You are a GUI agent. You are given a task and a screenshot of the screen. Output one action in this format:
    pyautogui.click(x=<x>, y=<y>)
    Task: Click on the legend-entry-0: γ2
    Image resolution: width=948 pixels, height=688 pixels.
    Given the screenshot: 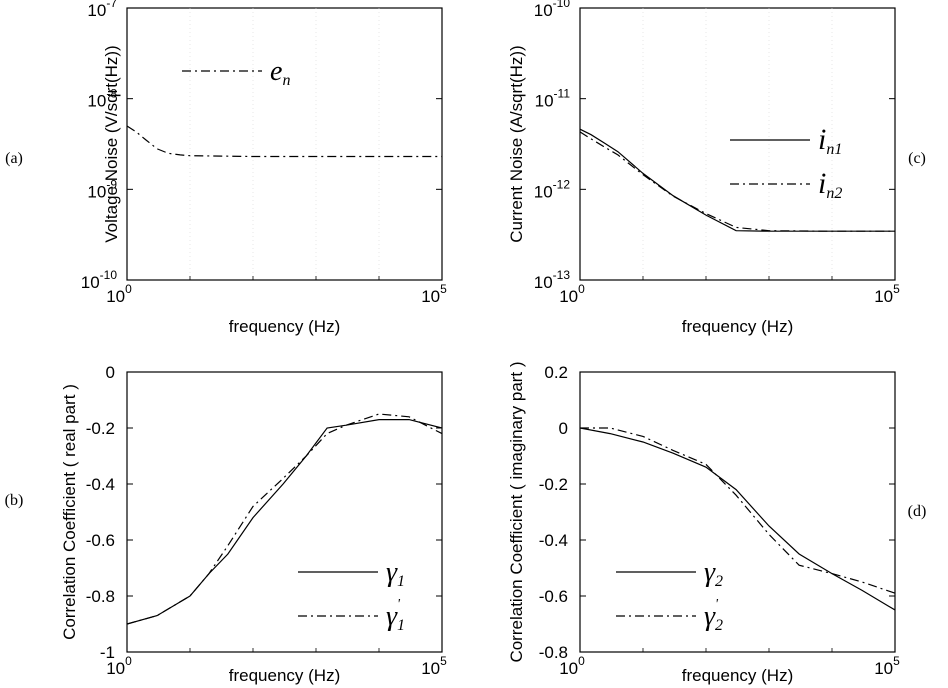 What is the action you would take?
    pyautogui.click(x=713, y=573)
    